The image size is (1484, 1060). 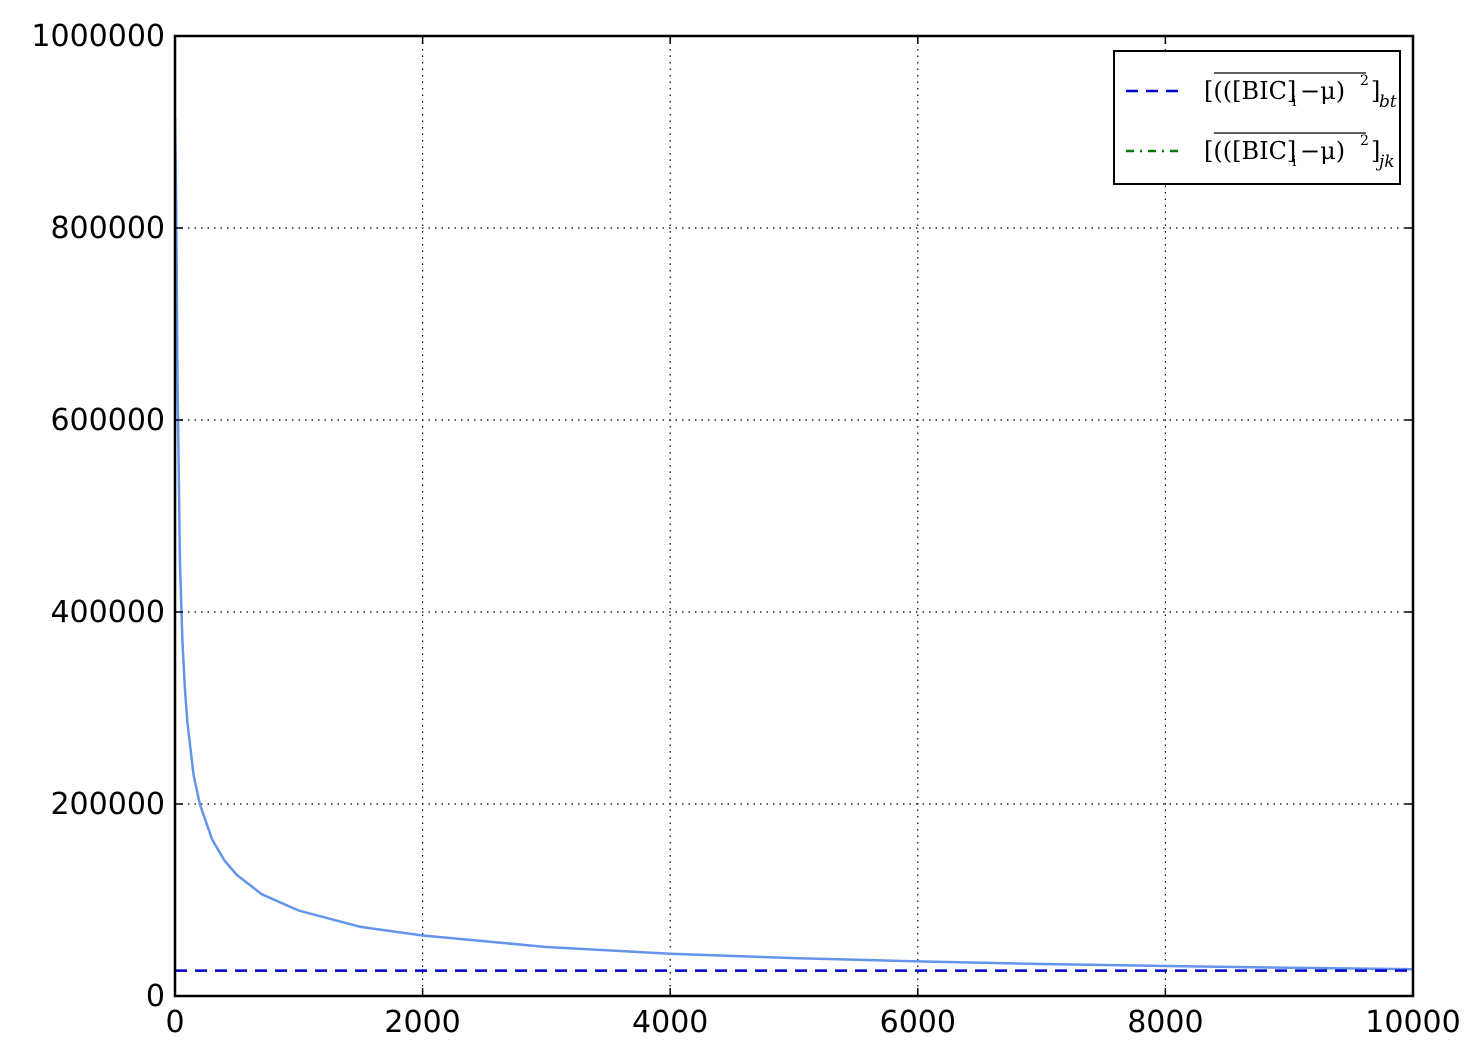 What do you see at coordinates (174, 1022) in the screenshot?
I see `x-tick-label-0: 0` at bounding box center [174, 1022].